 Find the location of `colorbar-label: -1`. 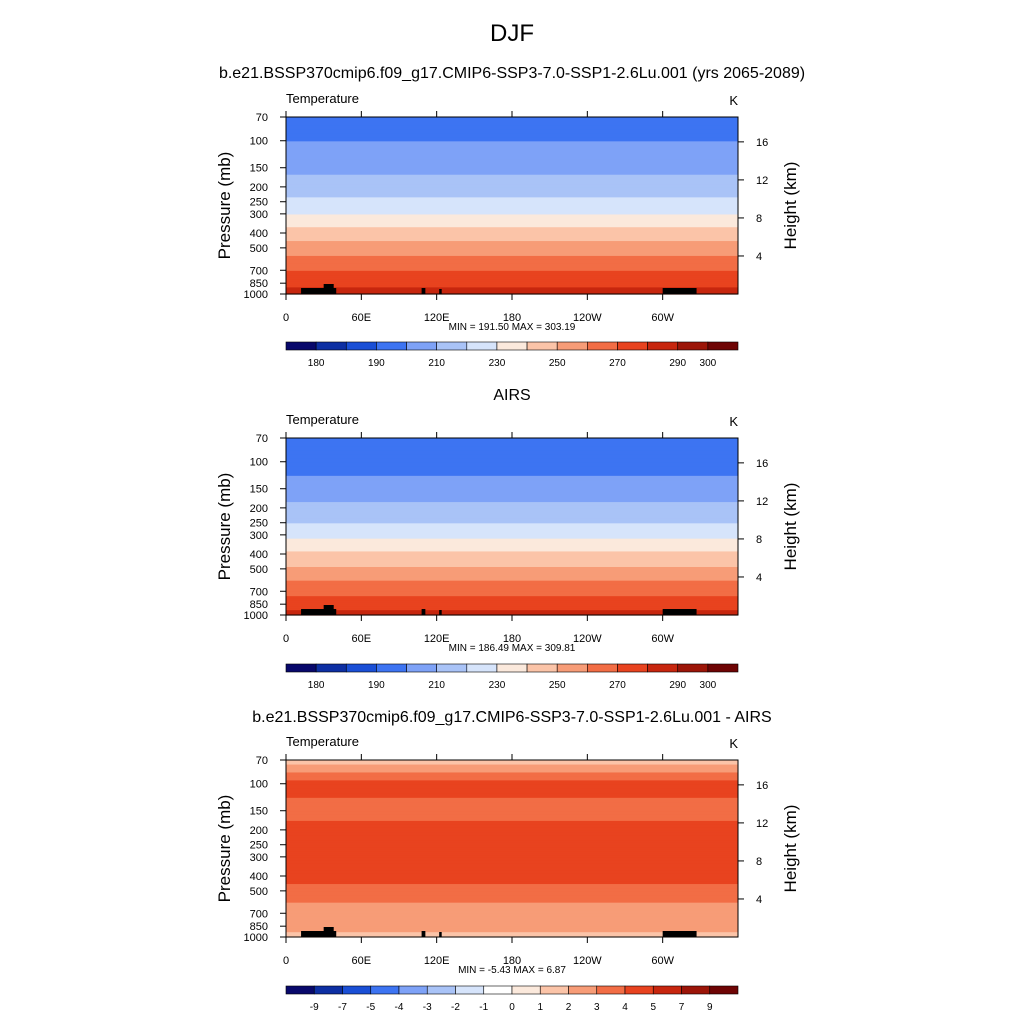

colorbar-label: -1 is located at coordinates (483, 1007).